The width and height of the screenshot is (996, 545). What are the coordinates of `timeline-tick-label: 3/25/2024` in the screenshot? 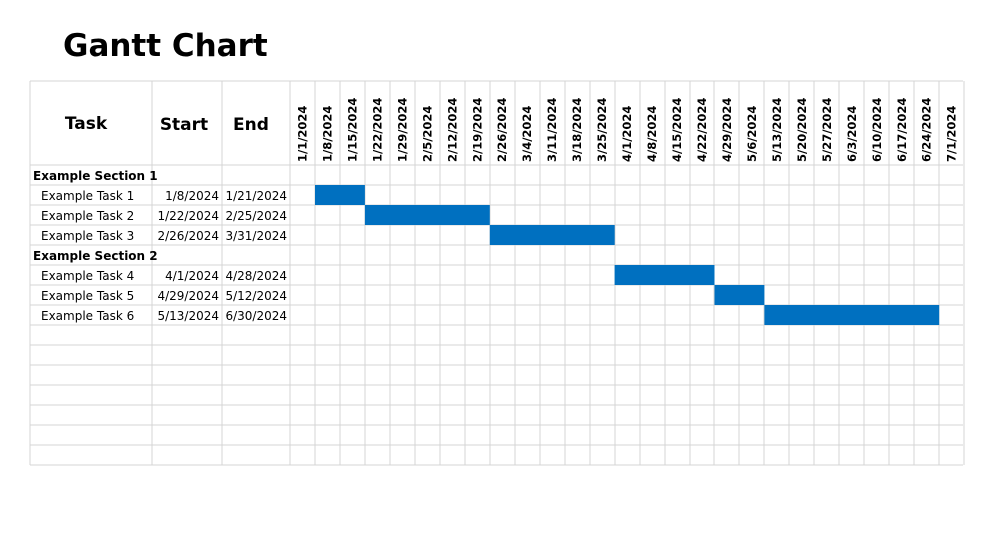 It's located at (602, 130).